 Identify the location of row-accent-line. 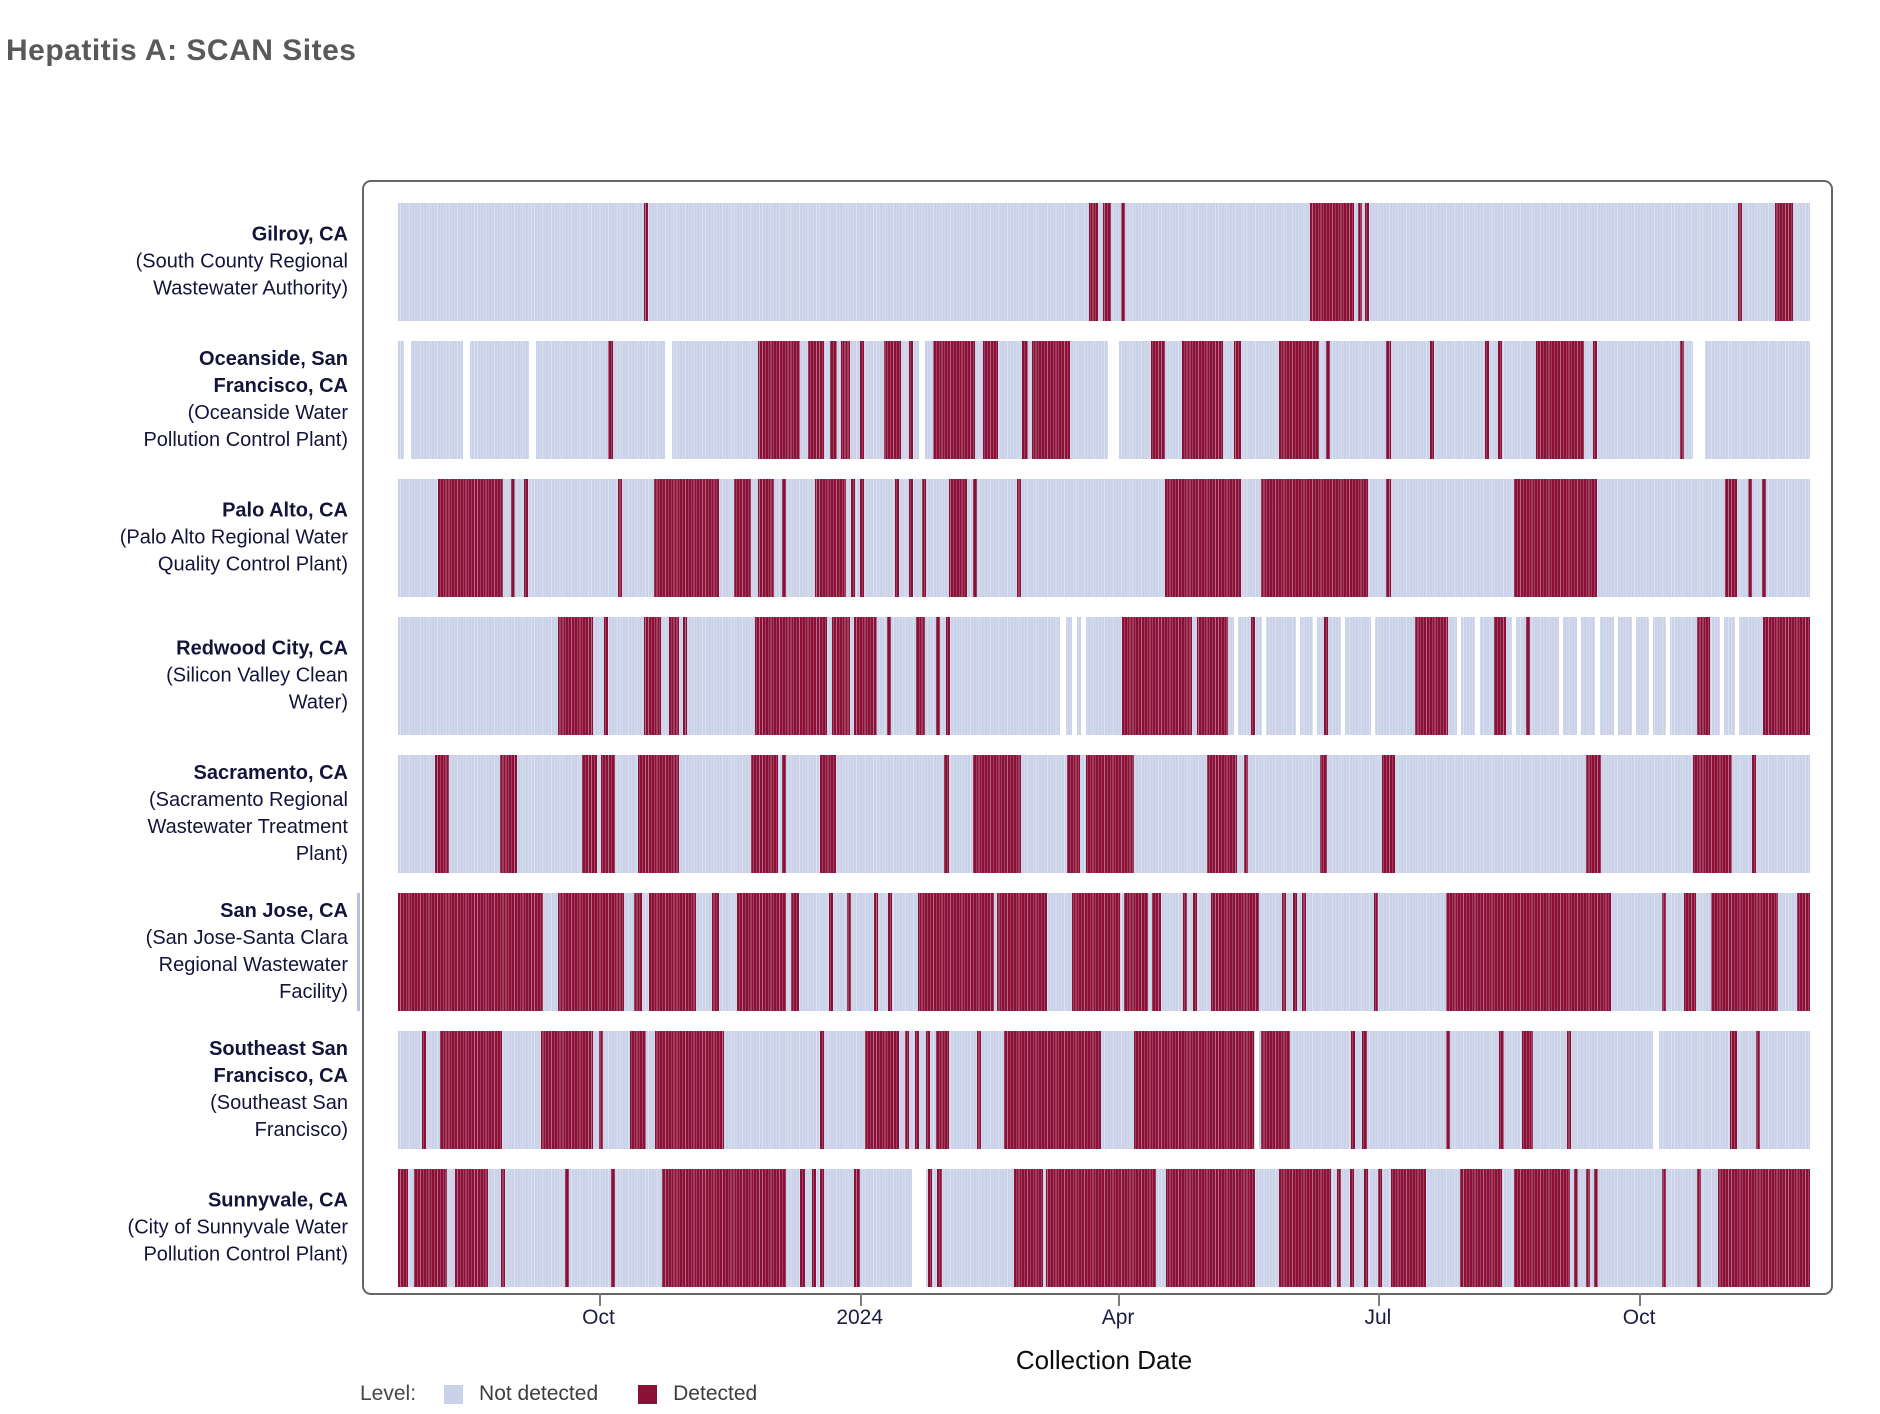
(358, 952).